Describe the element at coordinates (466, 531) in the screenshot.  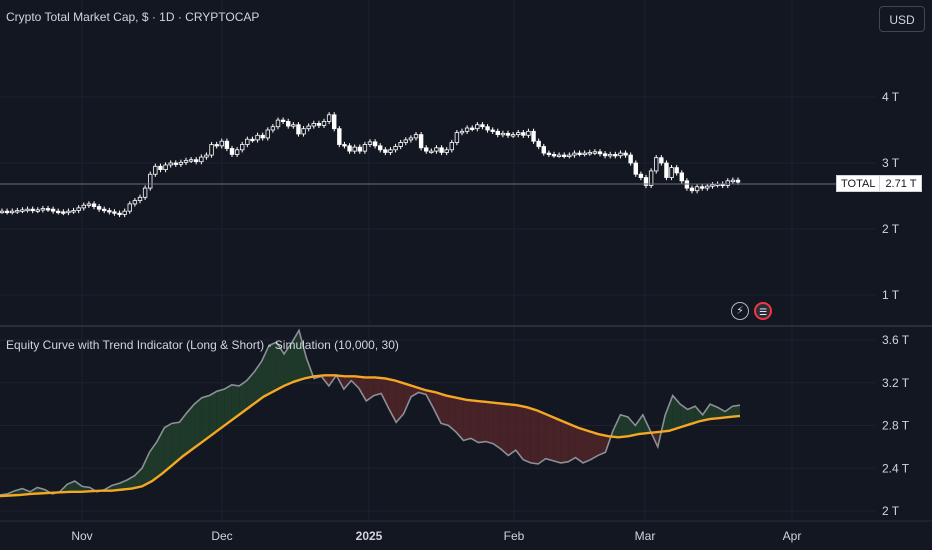
I see `time-axis: Nov Dec 2025 Feb Mar Apr` at that location.